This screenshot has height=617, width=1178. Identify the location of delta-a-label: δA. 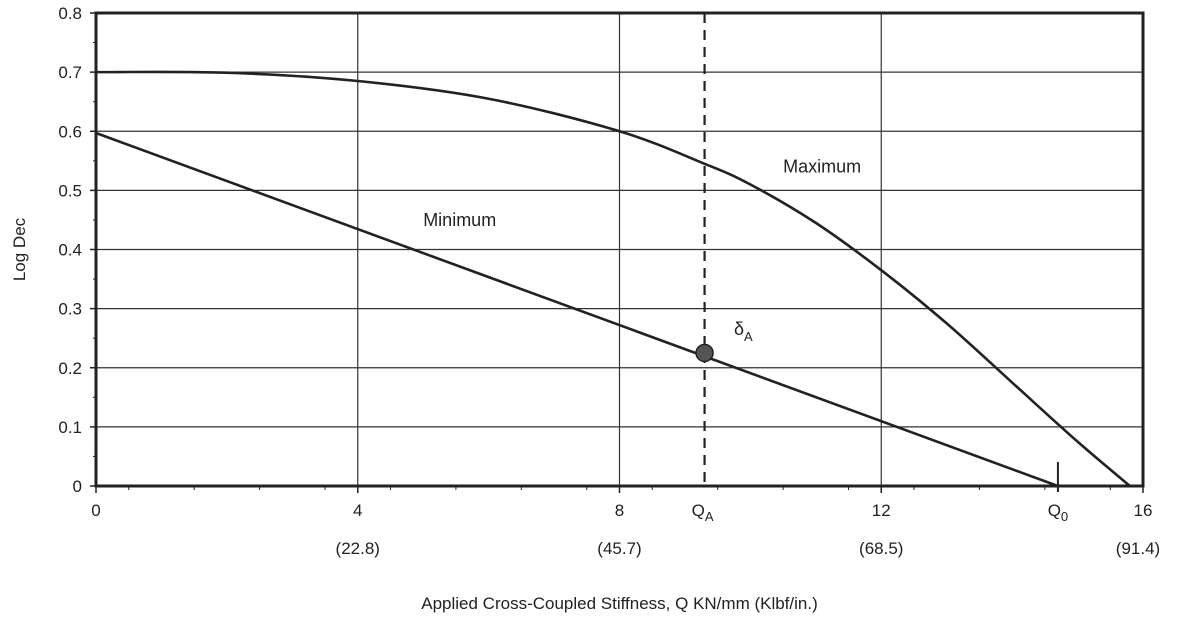
(743, 331).